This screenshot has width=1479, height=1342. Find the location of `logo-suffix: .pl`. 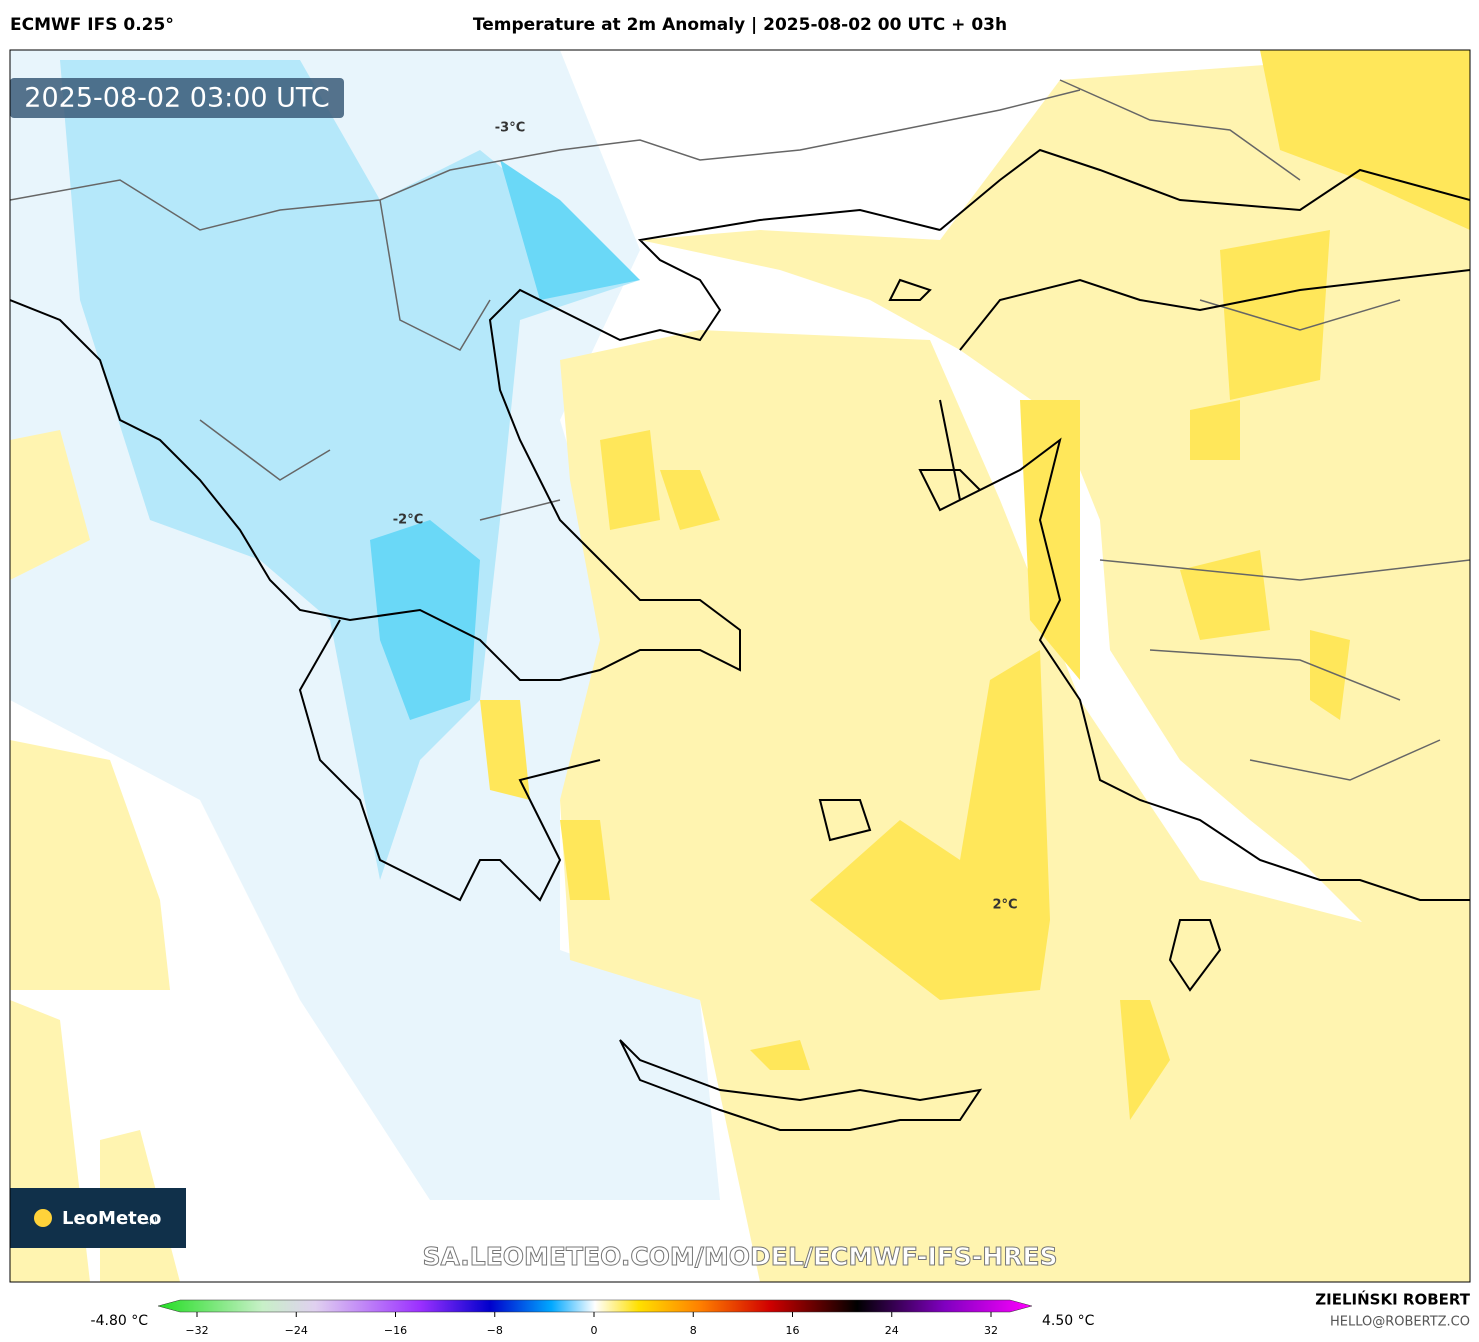

logo-suffix: .pl is located at coordinates (152, 1221).